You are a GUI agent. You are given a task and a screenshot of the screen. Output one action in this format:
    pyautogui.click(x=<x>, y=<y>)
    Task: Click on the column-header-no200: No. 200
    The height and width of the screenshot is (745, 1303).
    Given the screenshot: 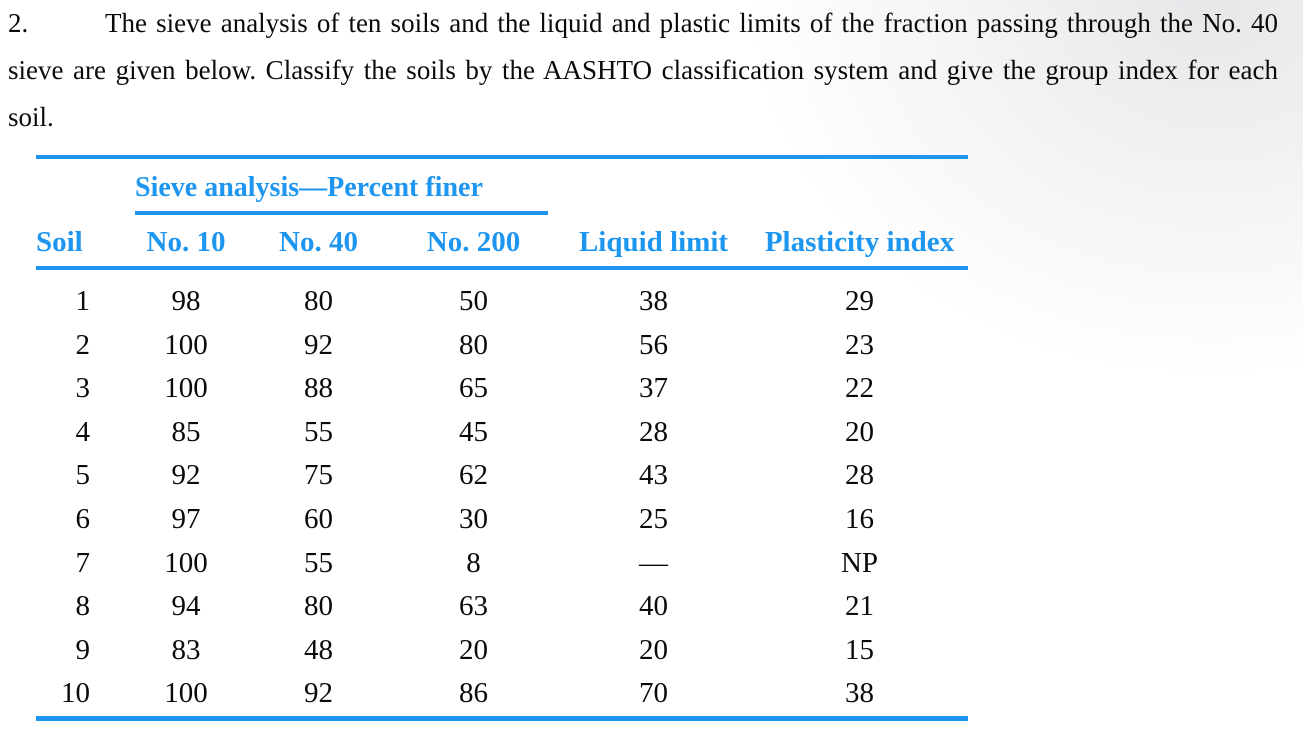 What is the action you would take?
    pyautogui.click(x=473, y=242)
    